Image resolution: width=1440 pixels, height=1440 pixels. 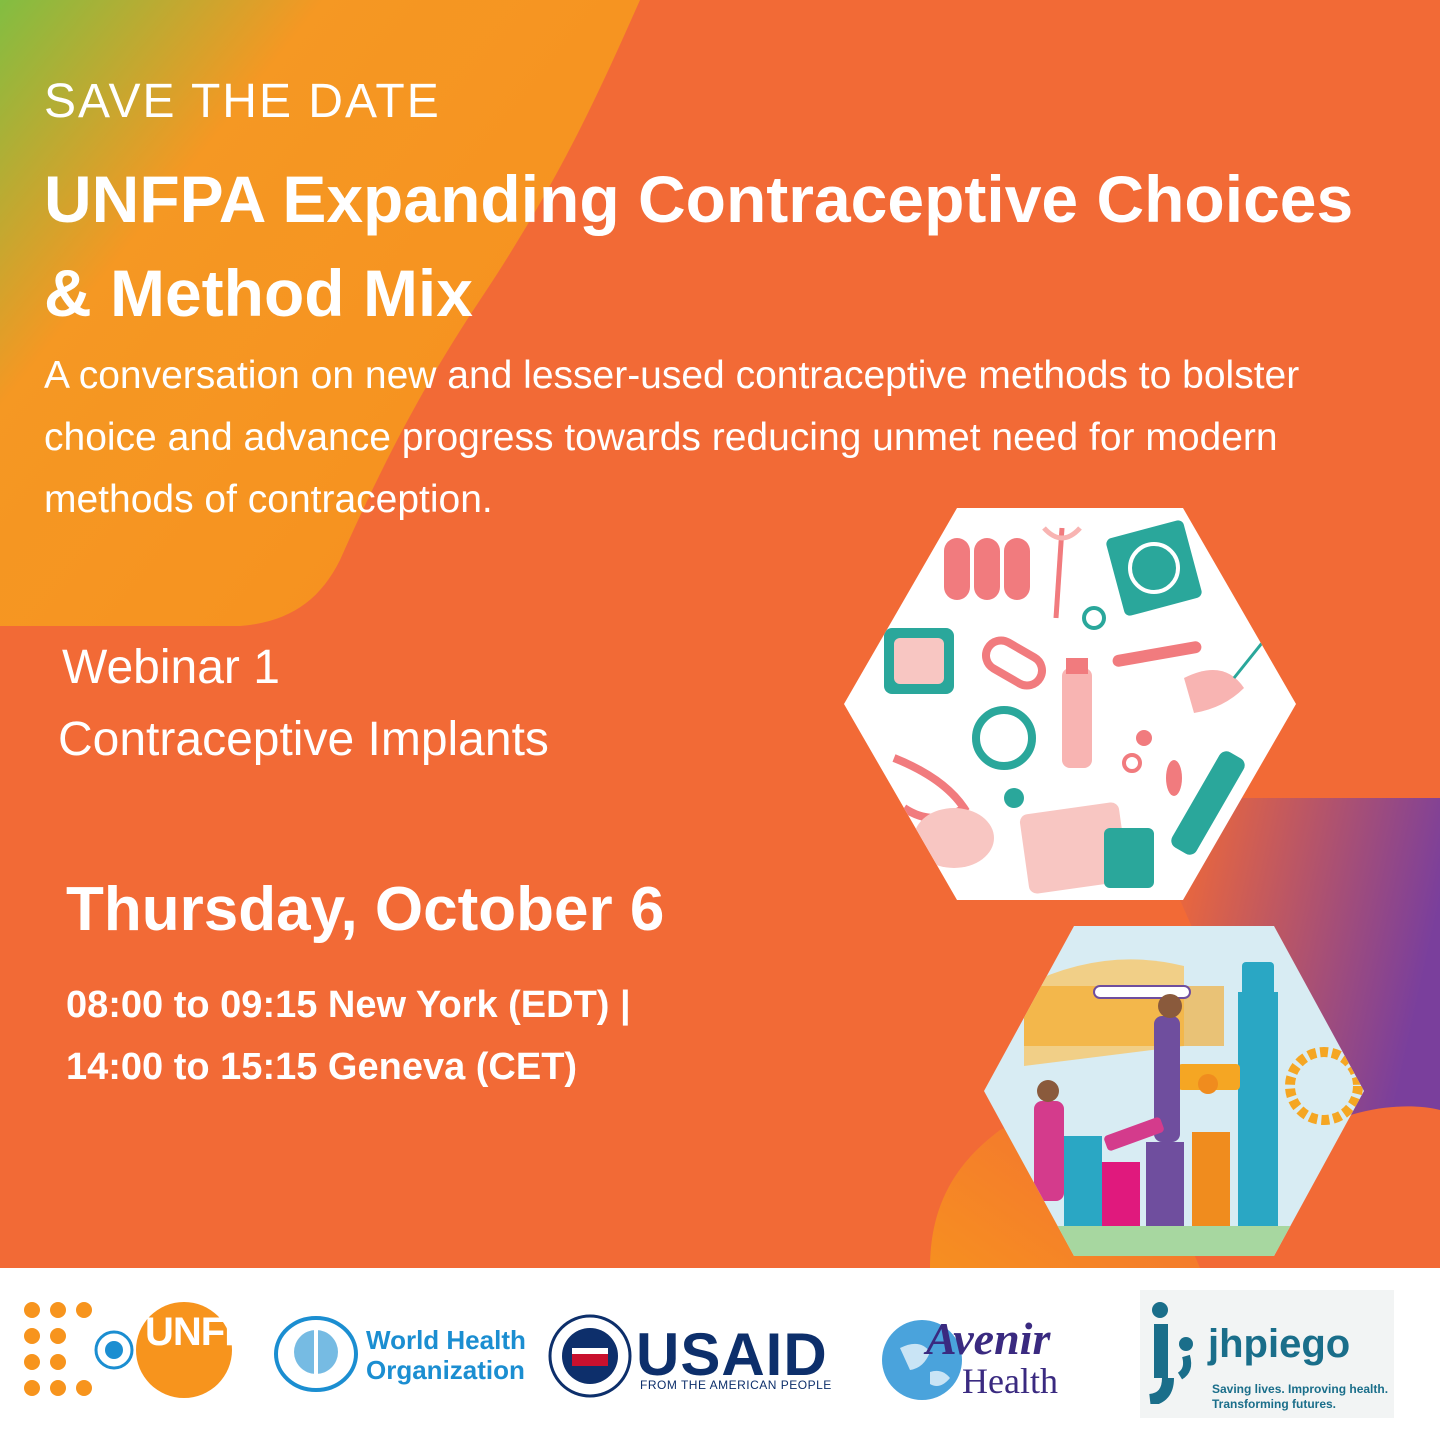 What do you see at coordinates (446, 1340) in the screenshot?
I see `who-logo-text-line1: World Health` at bounding box center [446, 1340].